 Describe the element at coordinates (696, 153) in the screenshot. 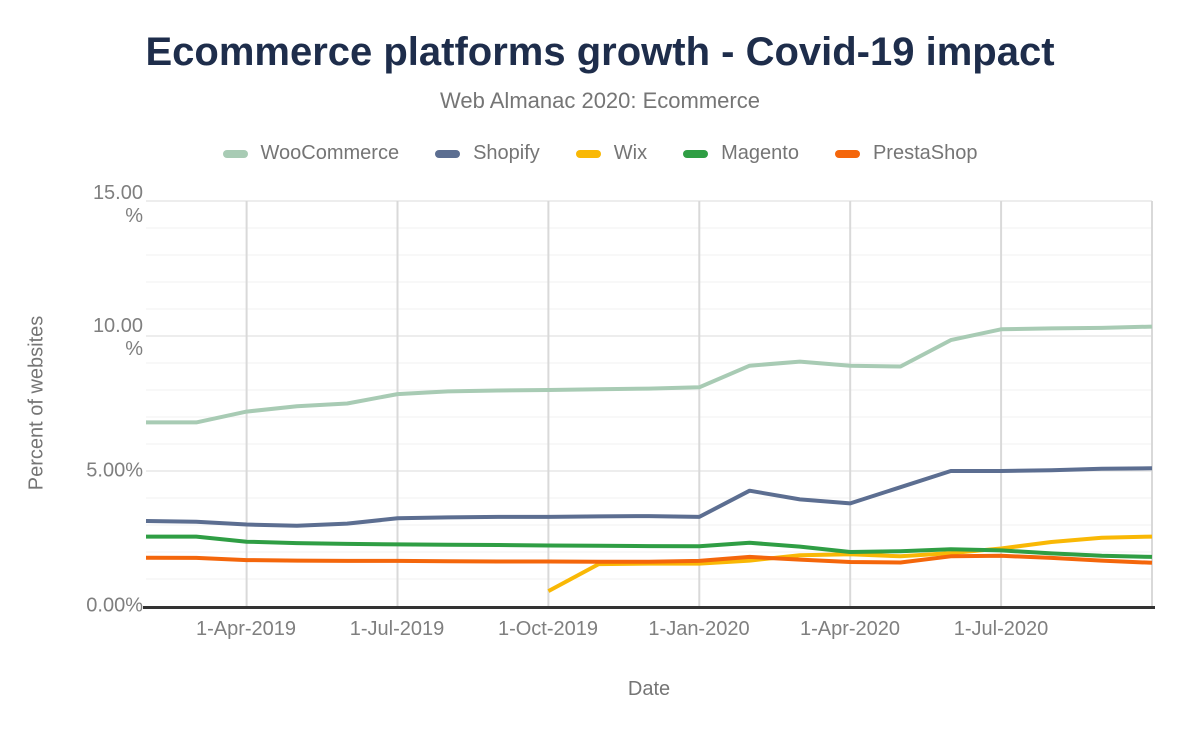

I see `magento-series-swatch` at that location.